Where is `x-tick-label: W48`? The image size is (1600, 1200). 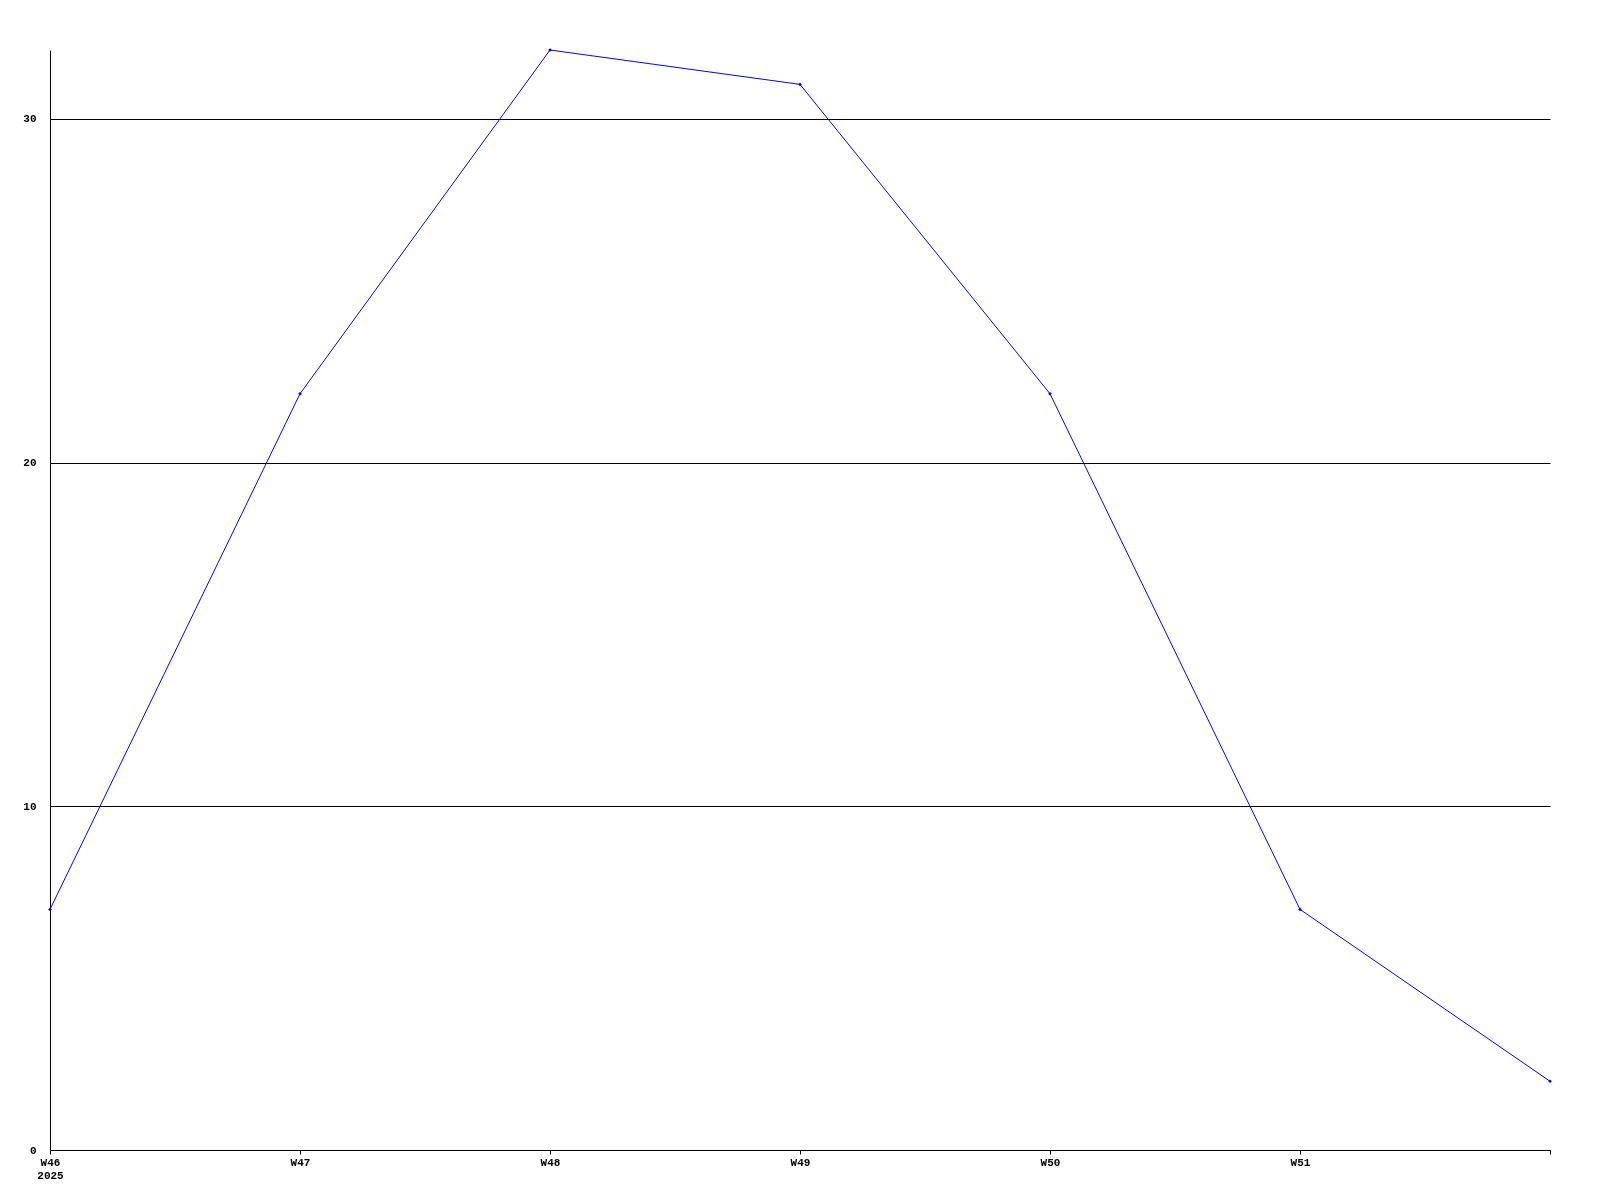 x-tick-label: W48 is located at coordinates (550, 1162).